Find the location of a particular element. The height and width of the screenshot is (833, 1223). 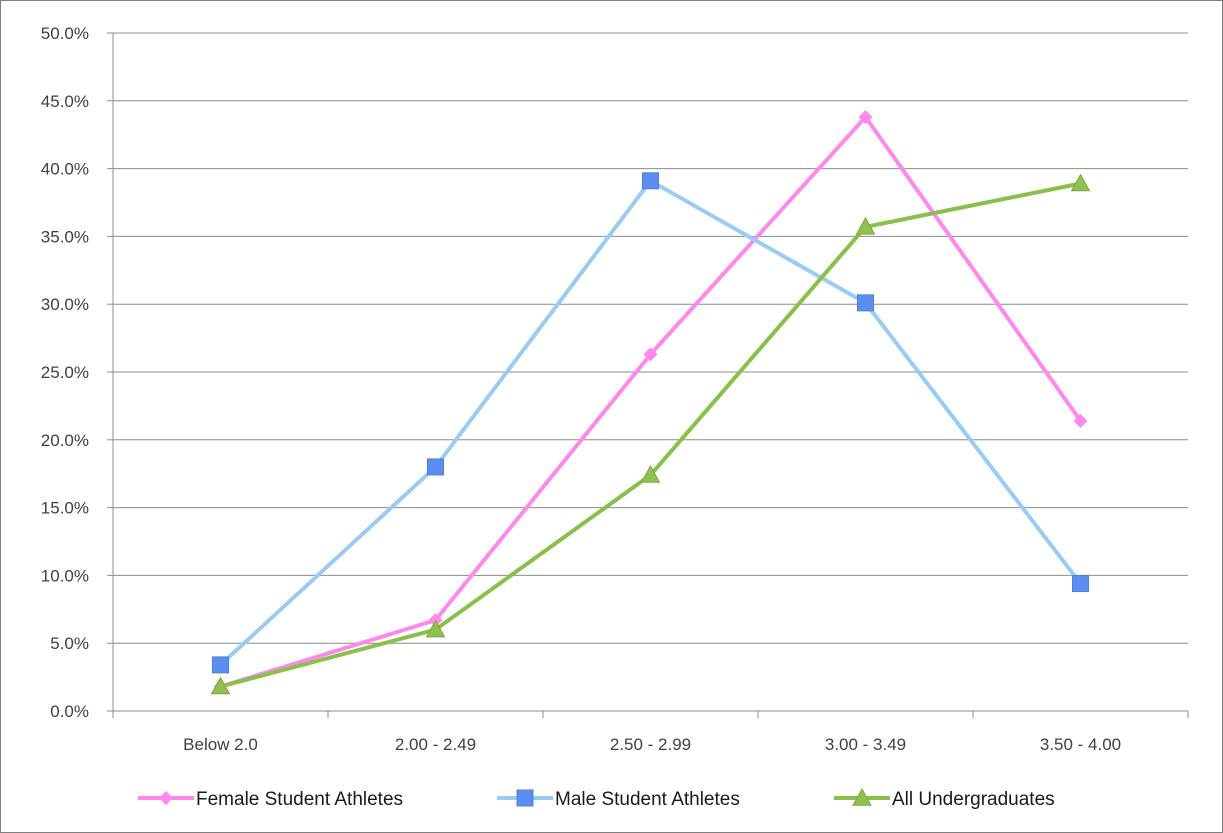

y-tick-label: 25.0% is located at coordinates (65, 372).